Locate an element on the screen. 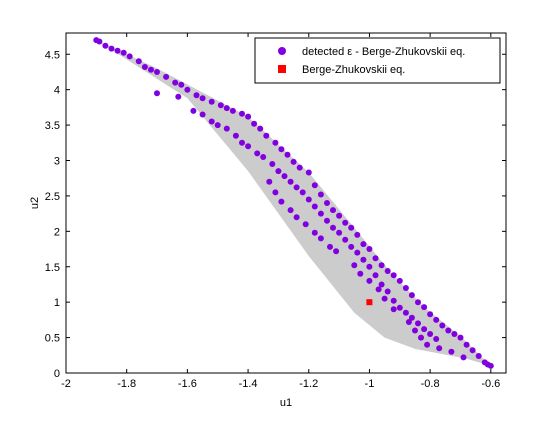  y-axis-label: u2 is located at coordinates (35, 203).